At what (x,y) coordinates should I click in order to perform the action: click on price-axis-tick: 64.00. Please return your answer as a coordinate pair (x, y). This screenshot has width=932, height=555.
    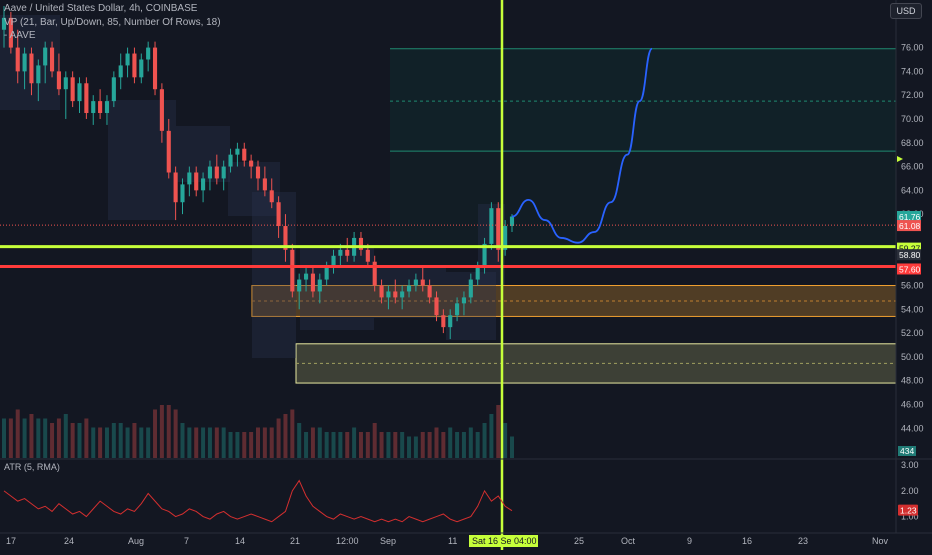
    Looking at the image, I should click on (912, 190).